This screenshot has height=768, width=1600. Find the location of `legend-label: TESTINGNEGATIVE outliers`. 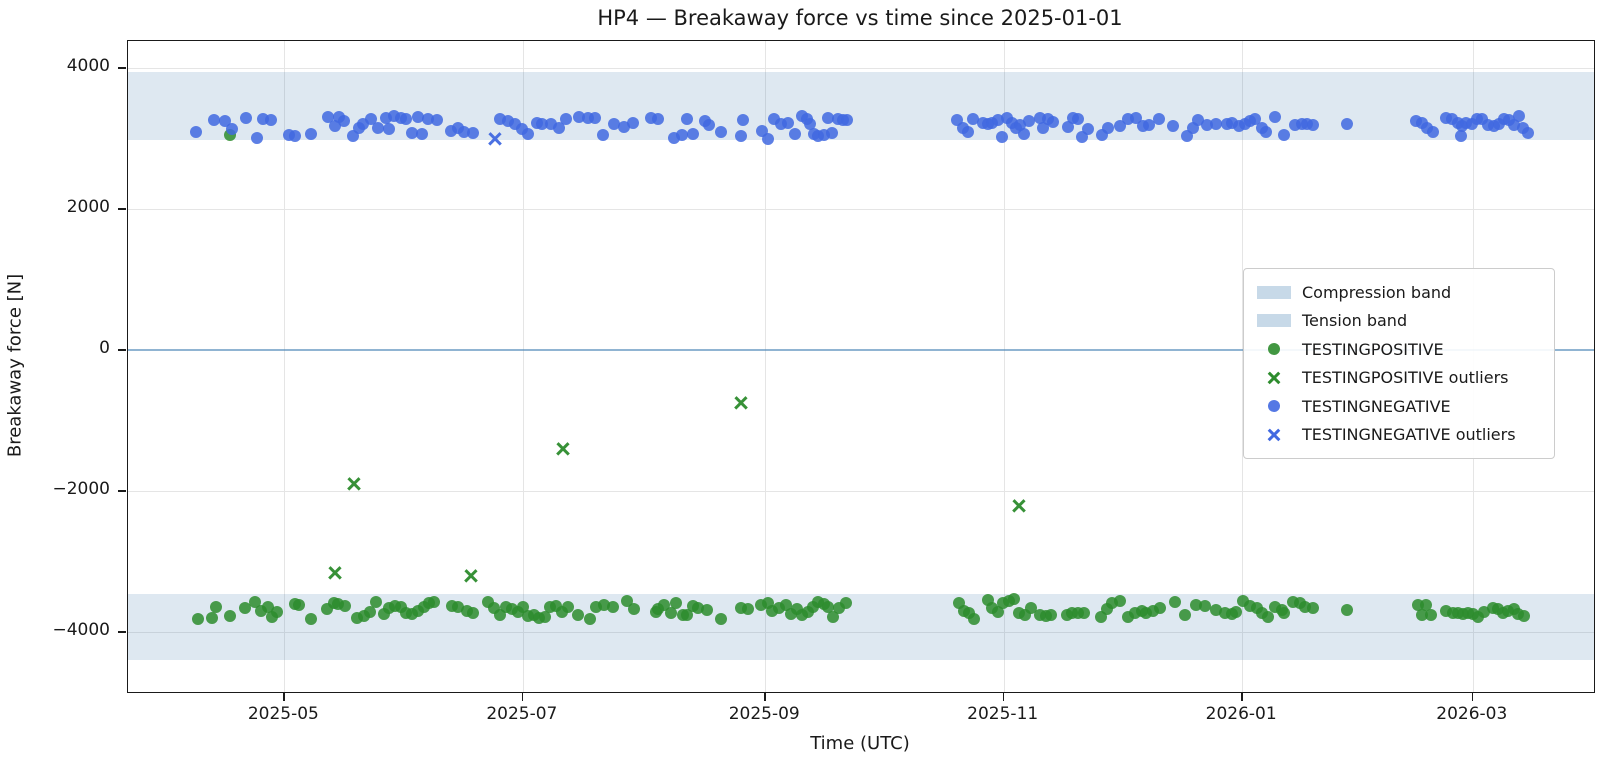

legend-label: TESTINGNEGATIVE outliers is located at coordinates (1409, 435).